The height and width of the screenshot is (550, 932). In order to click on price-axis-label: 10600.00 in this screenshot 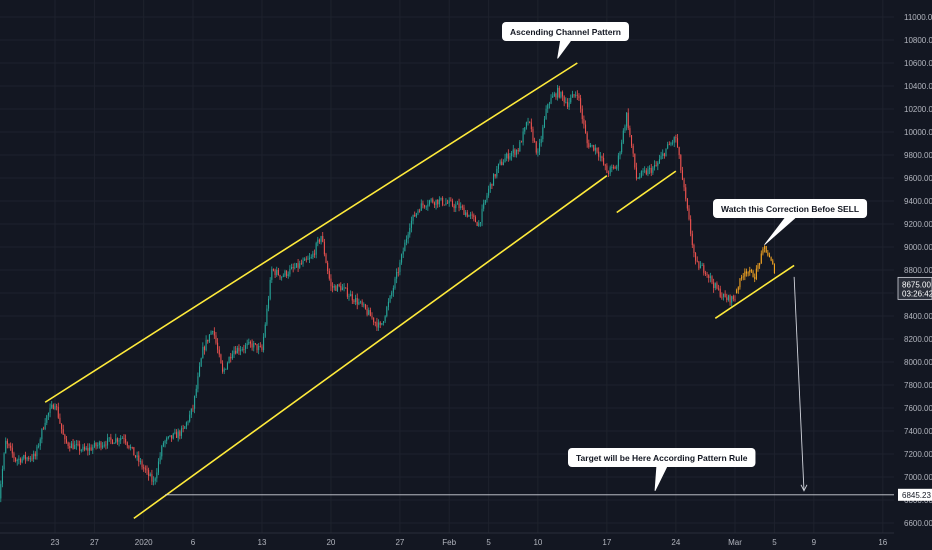, I will do `click(918, 63)`.